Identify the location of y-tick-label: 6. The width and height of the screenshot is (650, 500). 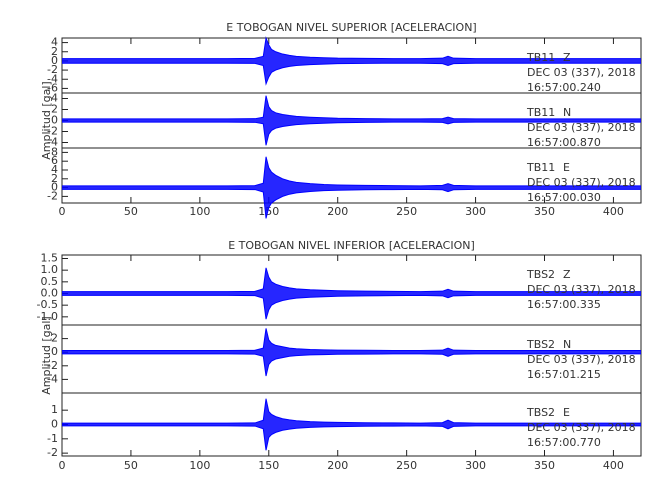
(54, 160).